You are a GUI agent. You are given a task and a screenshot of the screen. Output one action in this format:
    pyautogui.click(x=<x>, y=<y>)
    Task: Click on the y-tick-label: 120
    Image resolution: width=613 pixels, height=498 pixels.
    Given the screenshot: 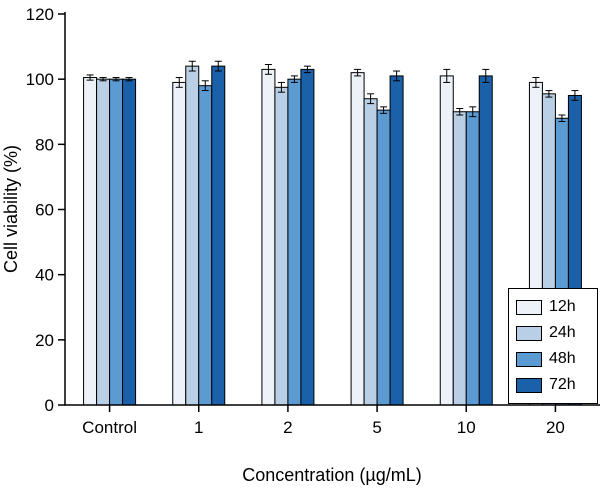 What is the action you would take?
    pyautogui.click(x=40, y=14)
    